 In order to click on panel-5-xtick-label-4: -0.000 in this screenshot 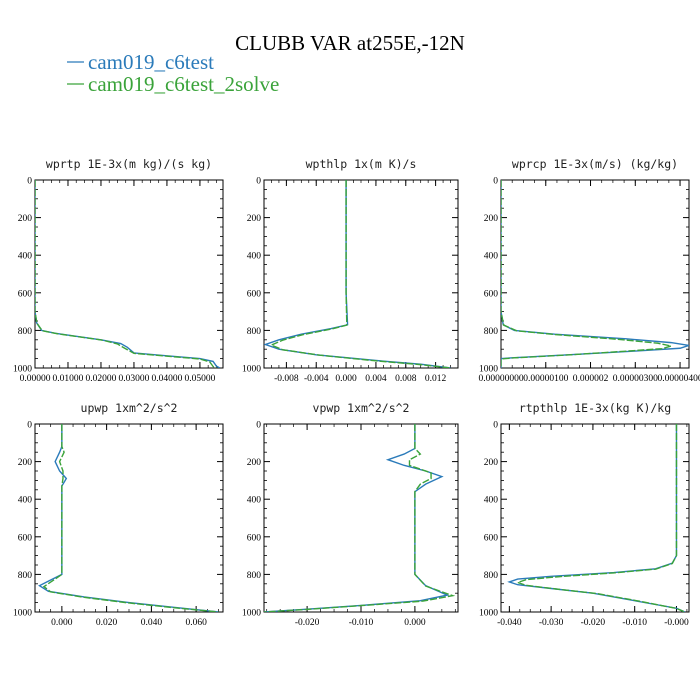, I will do `click(676, 623)`.